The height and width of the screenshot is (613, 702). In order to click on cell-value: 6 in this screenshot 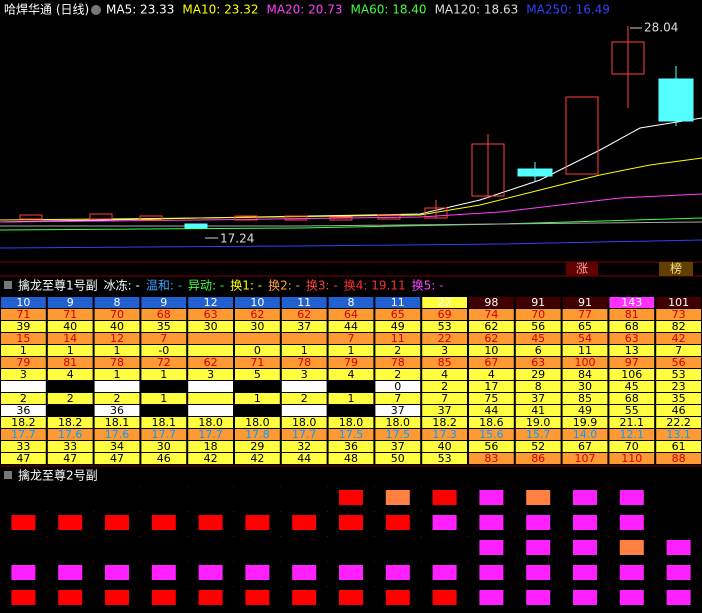, I will do `click(538, 350)`.